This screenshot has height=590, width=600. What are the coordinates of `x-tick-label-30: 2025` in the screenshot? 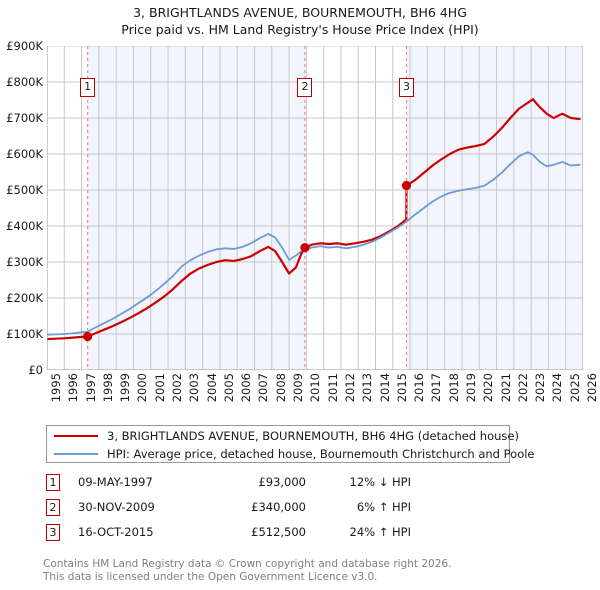 It's located at (574, 388).